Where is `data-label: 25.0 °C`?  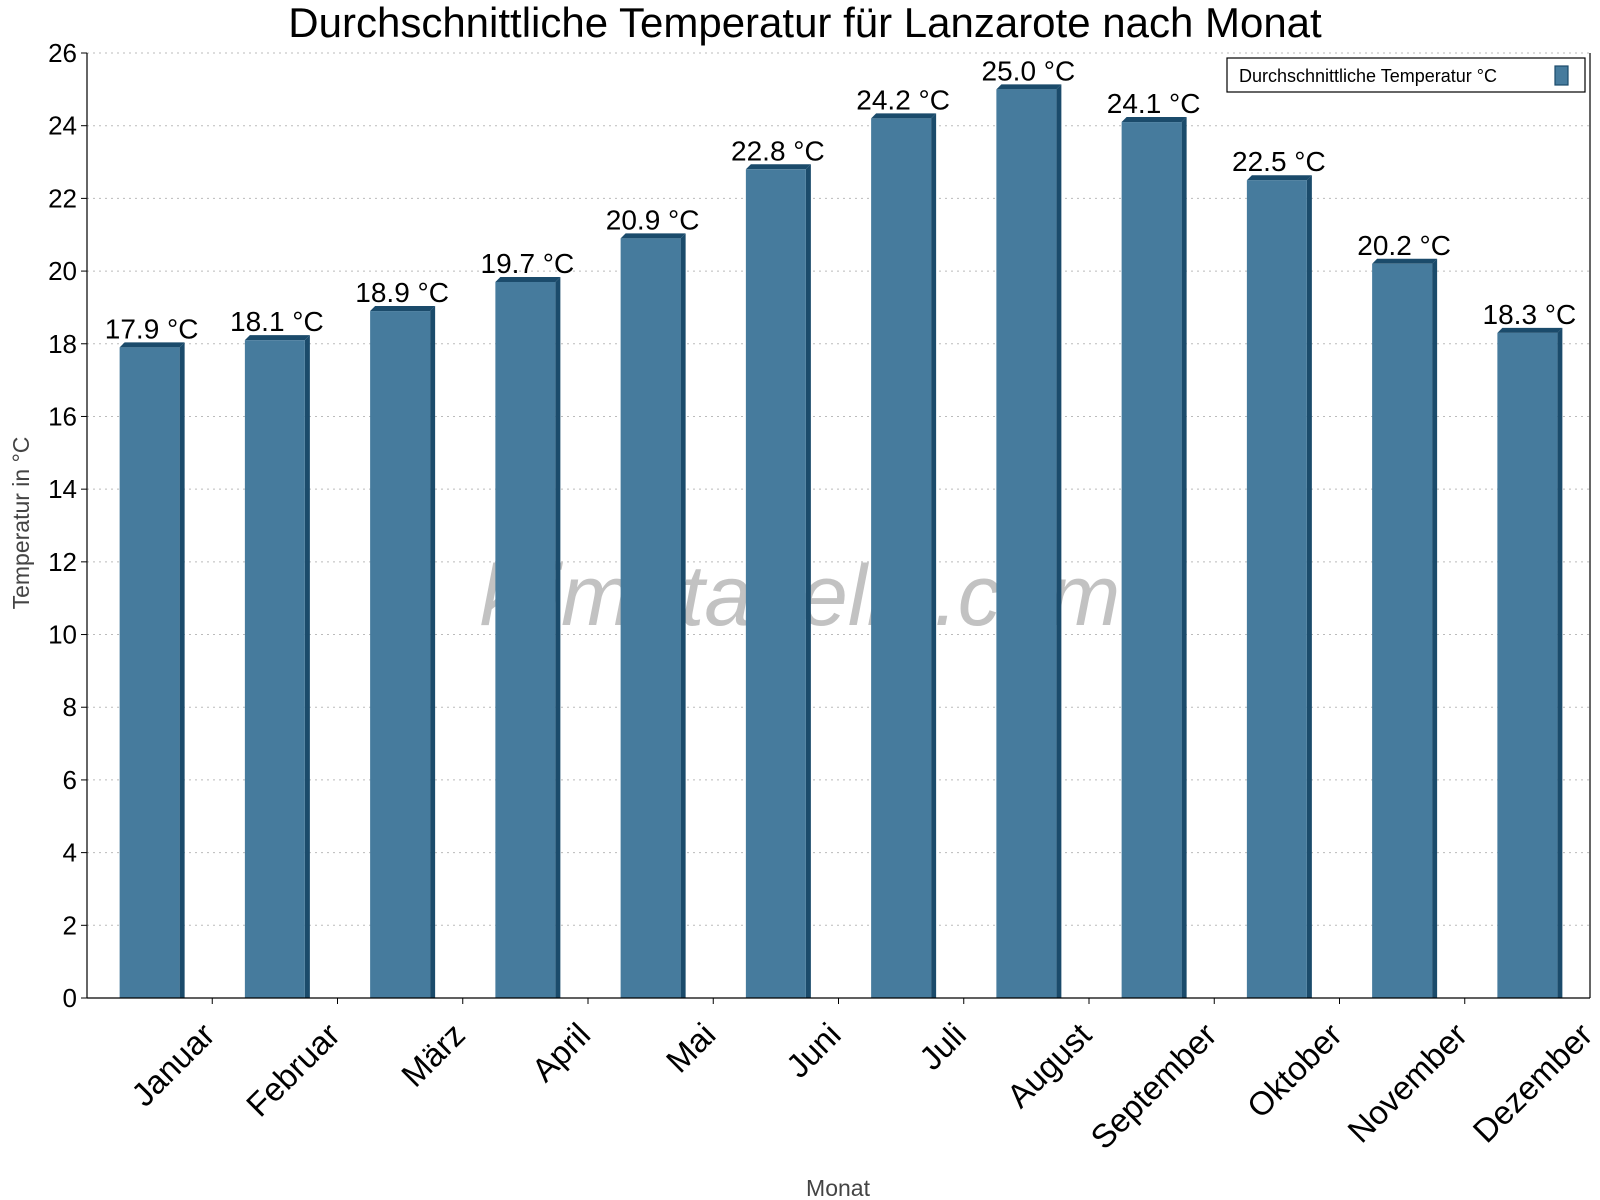
data-label: 25.0 °C is located at coordinates (1029, 70).